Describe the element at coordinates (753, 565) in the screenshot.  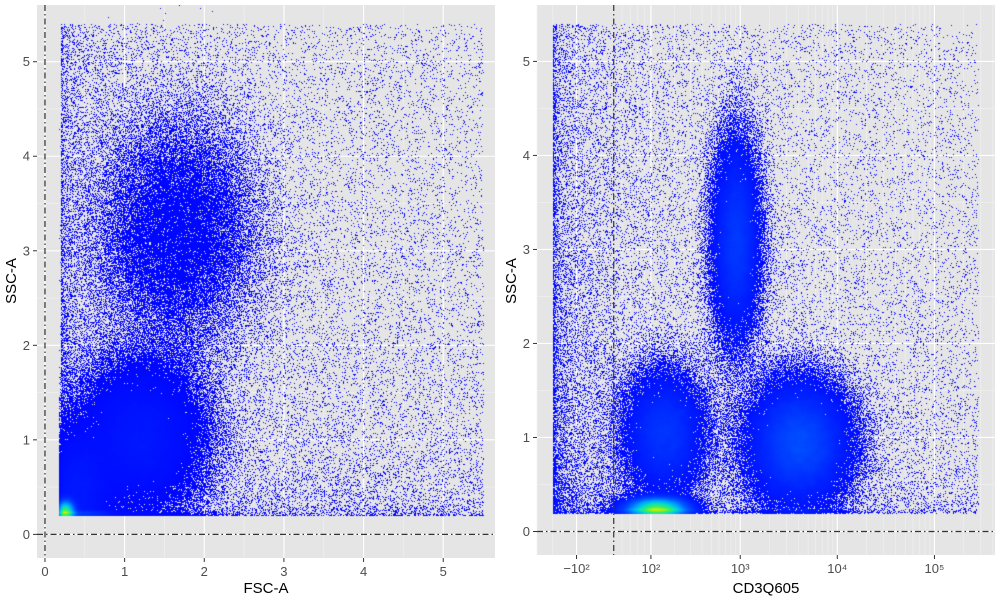
I see `x-axis-ticks: −10² 10² 10³ 10⁴ 10⁵` at that location.